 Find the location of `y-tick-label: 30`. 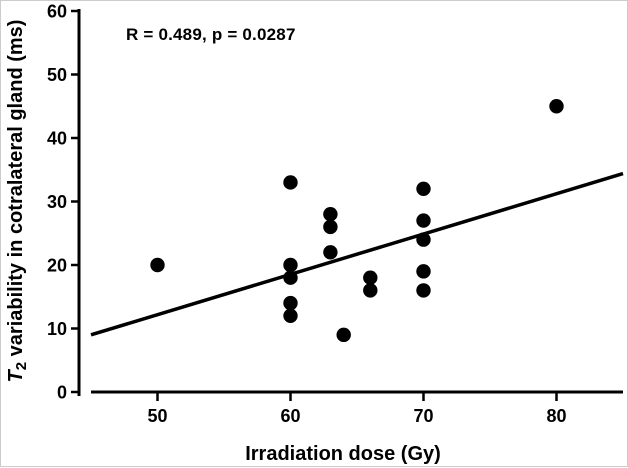

y-tick-label: 30 is located at coordinates (57, 202).